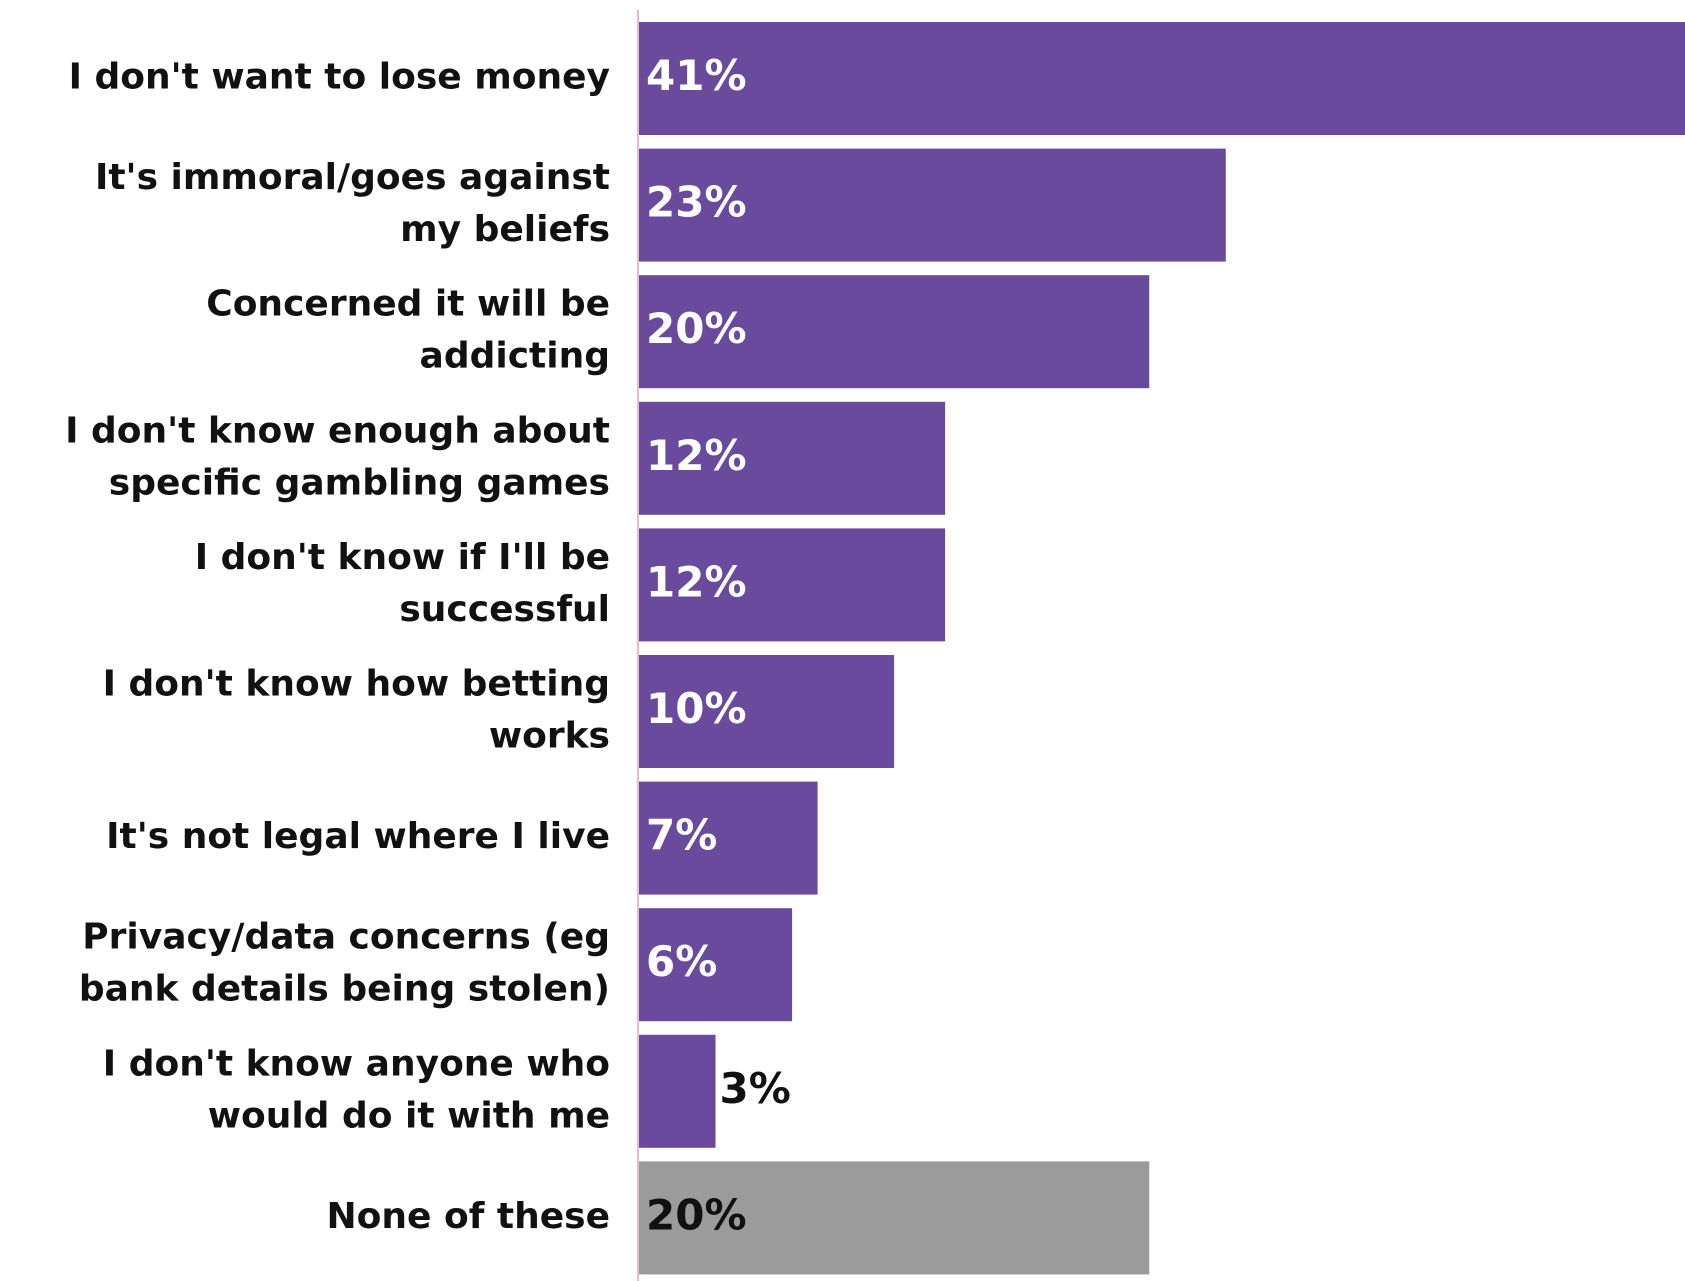  What do you see at coordinates (356, 1063) in the screenshot?
I see `category-label-line: I don't know anyone who` at bounding box center [356, 1063].